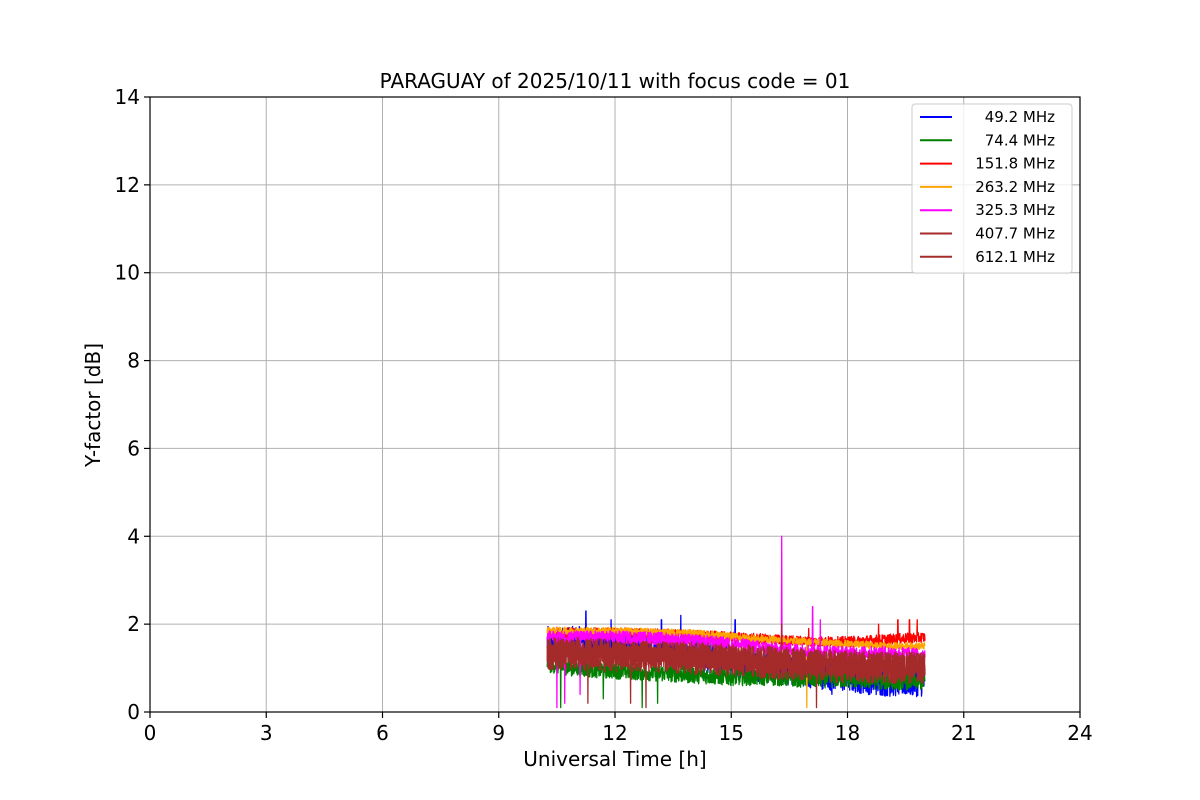 This screenshot has height=800, width=1200. Describe the element at coordinates (133, 624) in the screenshot. I see `y-tick-label: 2` at that location.